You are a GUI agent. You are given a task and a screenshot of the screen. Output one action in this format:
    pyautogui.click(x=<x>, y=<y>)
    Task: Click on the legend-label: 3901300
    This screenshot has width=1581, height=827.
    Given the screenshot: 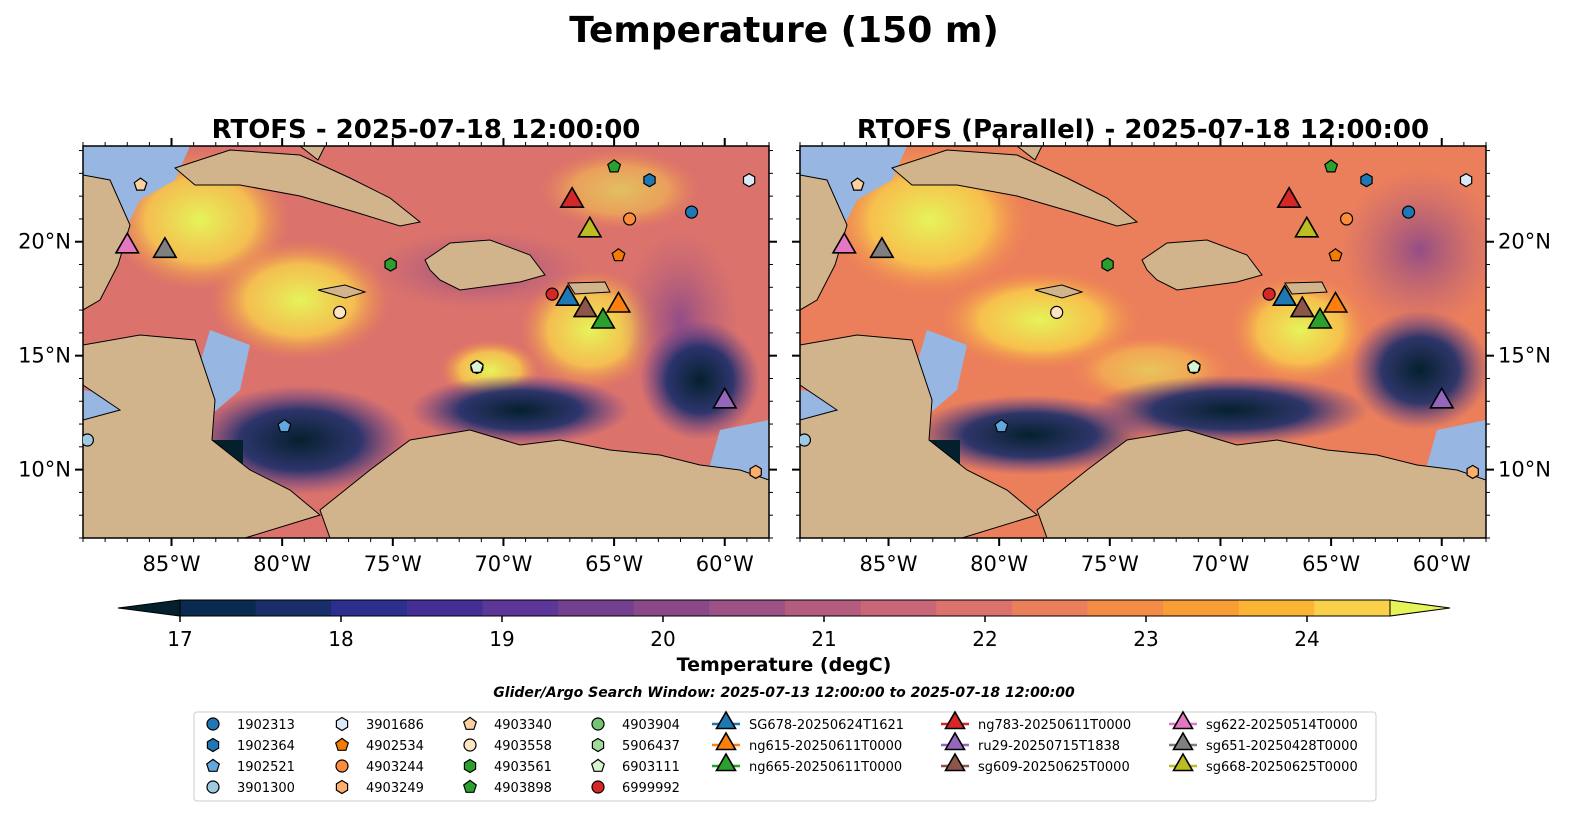 What is the action you would take?
    pyautogui.click(x=266, y=788)
    